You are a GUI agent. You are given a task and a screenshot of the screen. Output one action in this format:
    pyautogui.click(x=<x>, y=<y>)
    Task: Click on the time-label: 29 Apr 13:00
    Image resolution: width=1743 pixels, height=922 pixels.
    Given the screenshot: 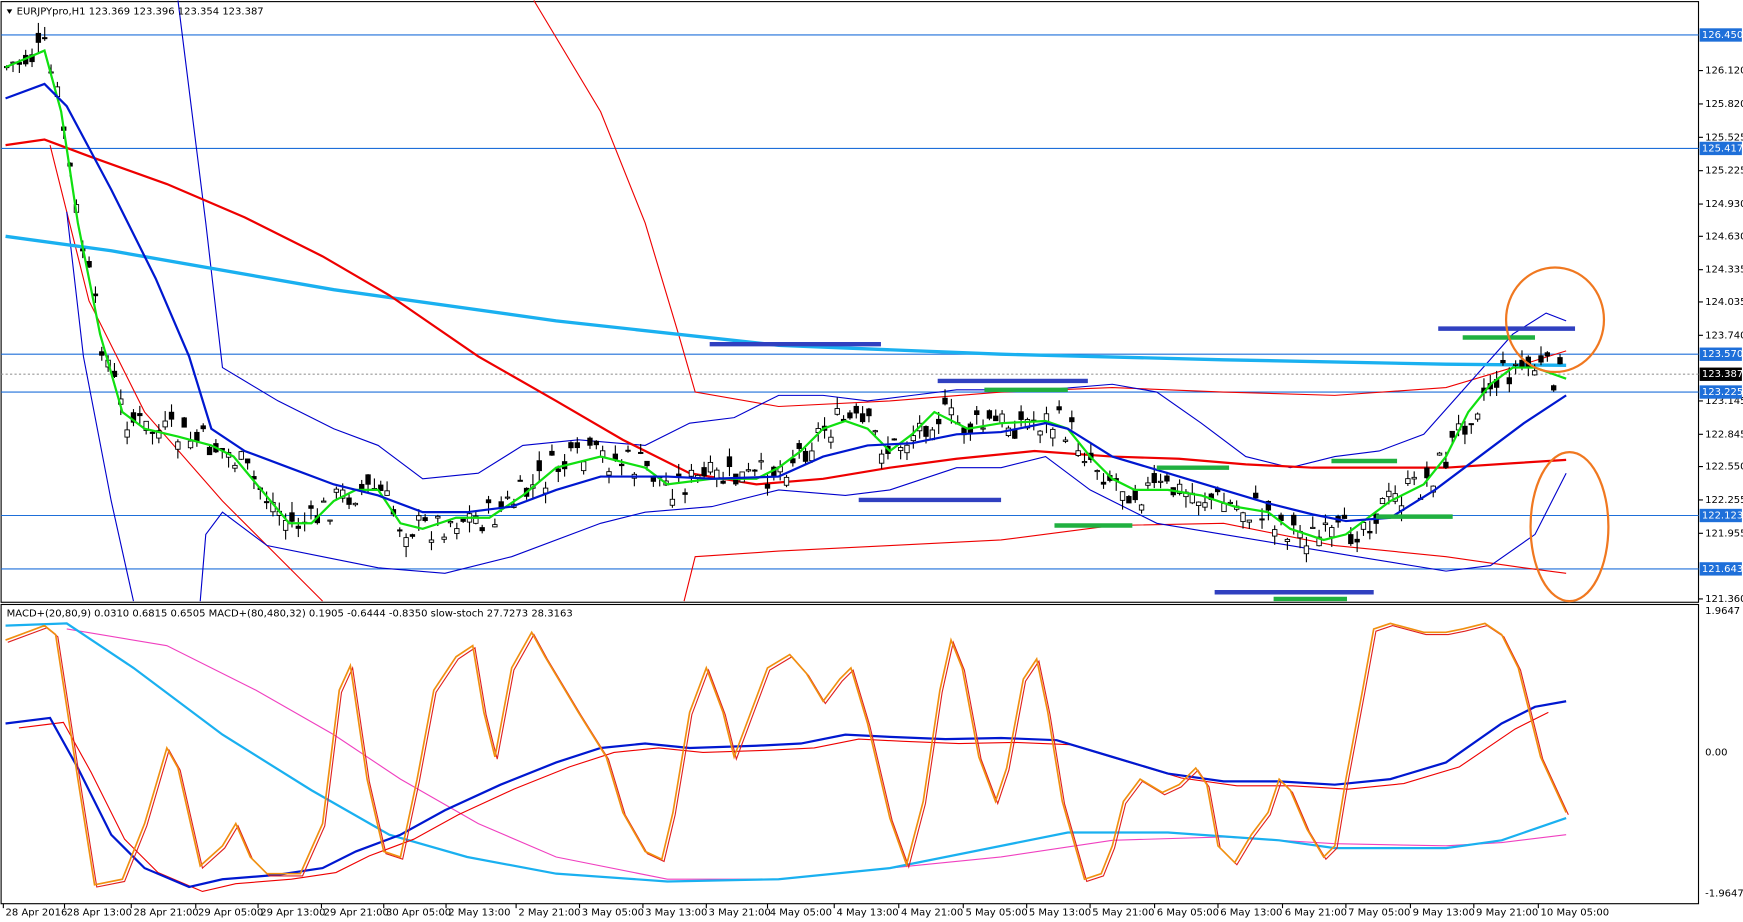 What is the action you would take?
    pyautogui.click(x=292, y=913)
    